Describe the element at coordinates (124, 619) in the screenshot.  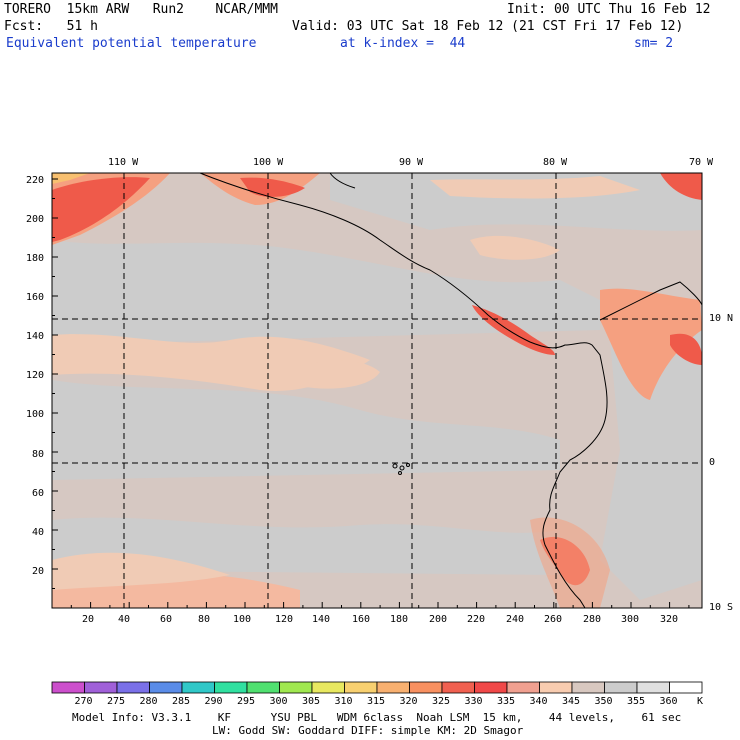
I see `x-tick-label: 40` at that location.